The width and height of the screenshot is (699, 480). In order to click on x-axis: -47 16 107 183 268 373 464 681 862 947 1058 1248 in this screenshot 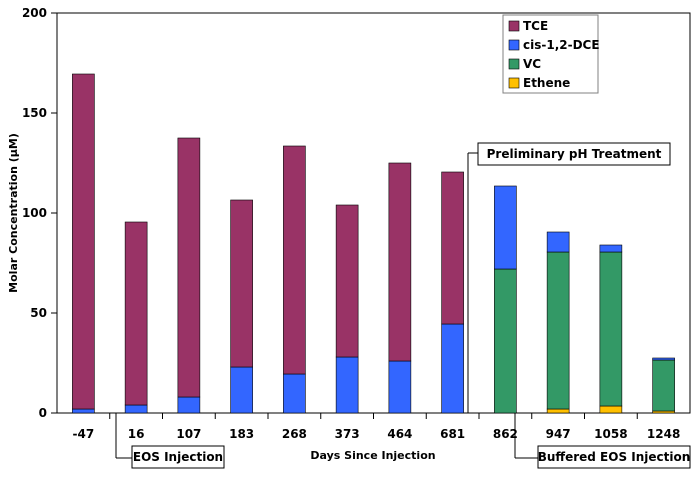, I will do `click(376, 427)`.